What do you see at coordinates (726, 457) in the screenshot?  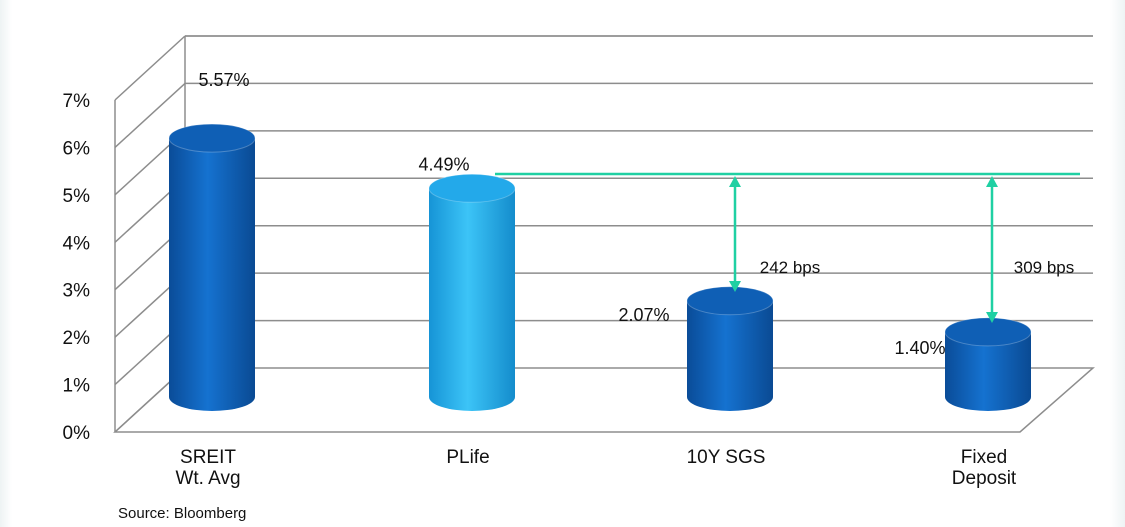 I see `x-tick-label: 10Y SGS` at bounding box center [726, 457].